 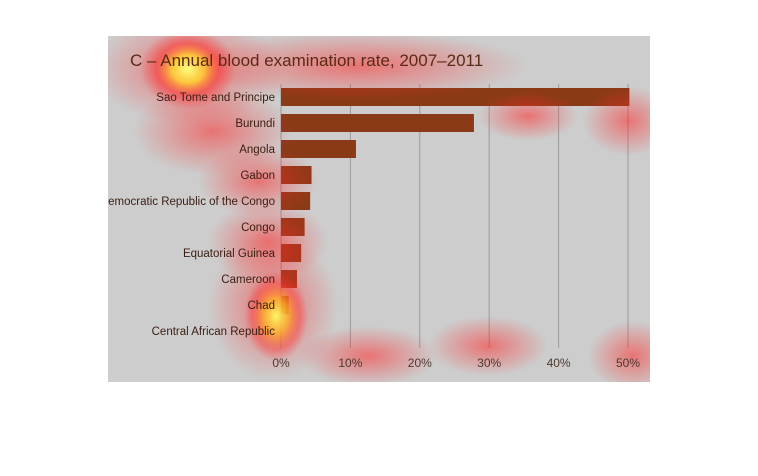 What do you see at coordinates (229, 254) in the screenshot?
I see `category-label: Equatorial Guinea` at bounding box center [229, 254].